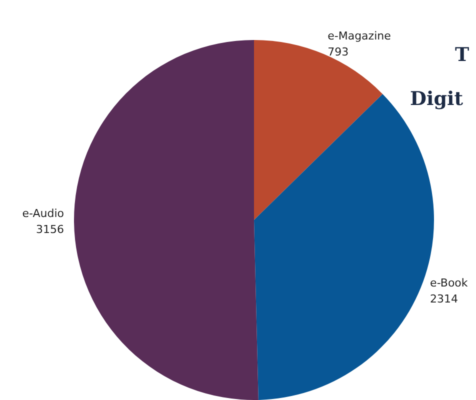  What do you see at coordinates (338, 52) in the screenshot?
I see `data-label: 793` at bounding box center [338, 52].